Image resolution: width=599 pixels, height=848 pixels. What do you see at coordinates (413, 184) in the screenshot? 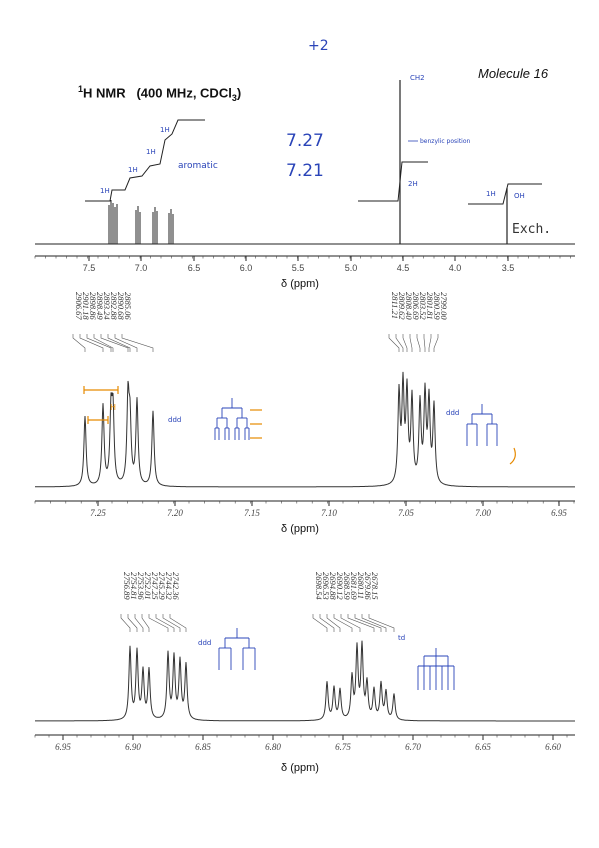
I see `two-h-note: 2H` at bounding box center [413, 184].